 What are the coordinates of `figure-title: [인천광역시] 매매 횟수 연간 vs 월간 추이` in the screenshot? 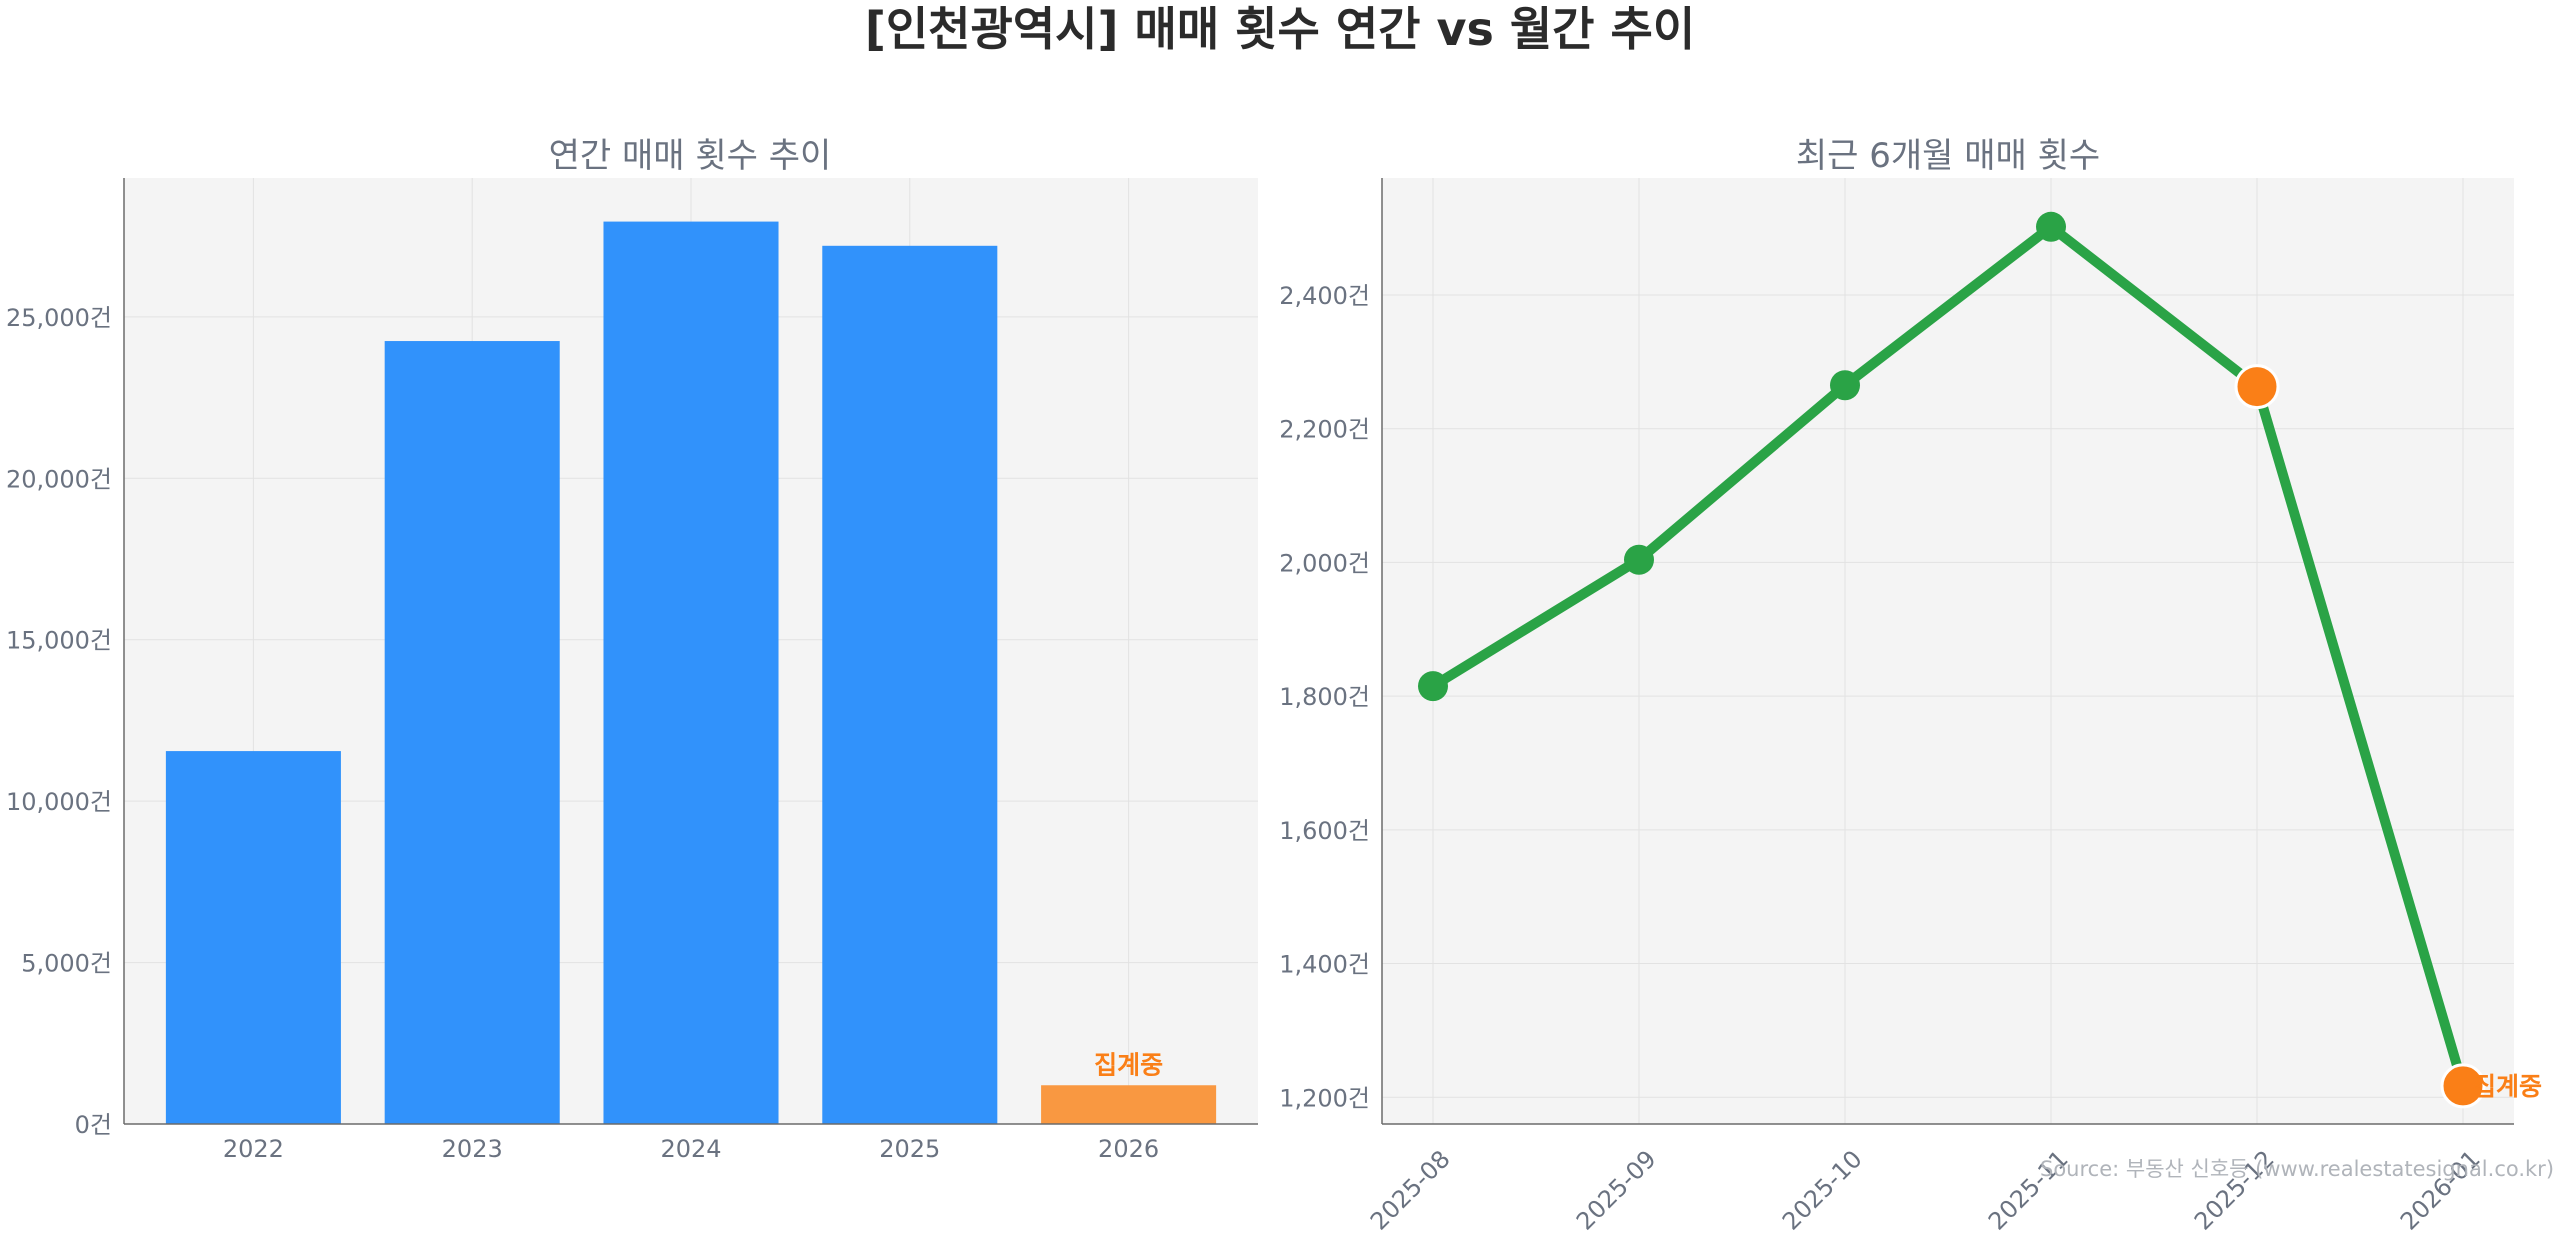 It's located at (1280, 29).